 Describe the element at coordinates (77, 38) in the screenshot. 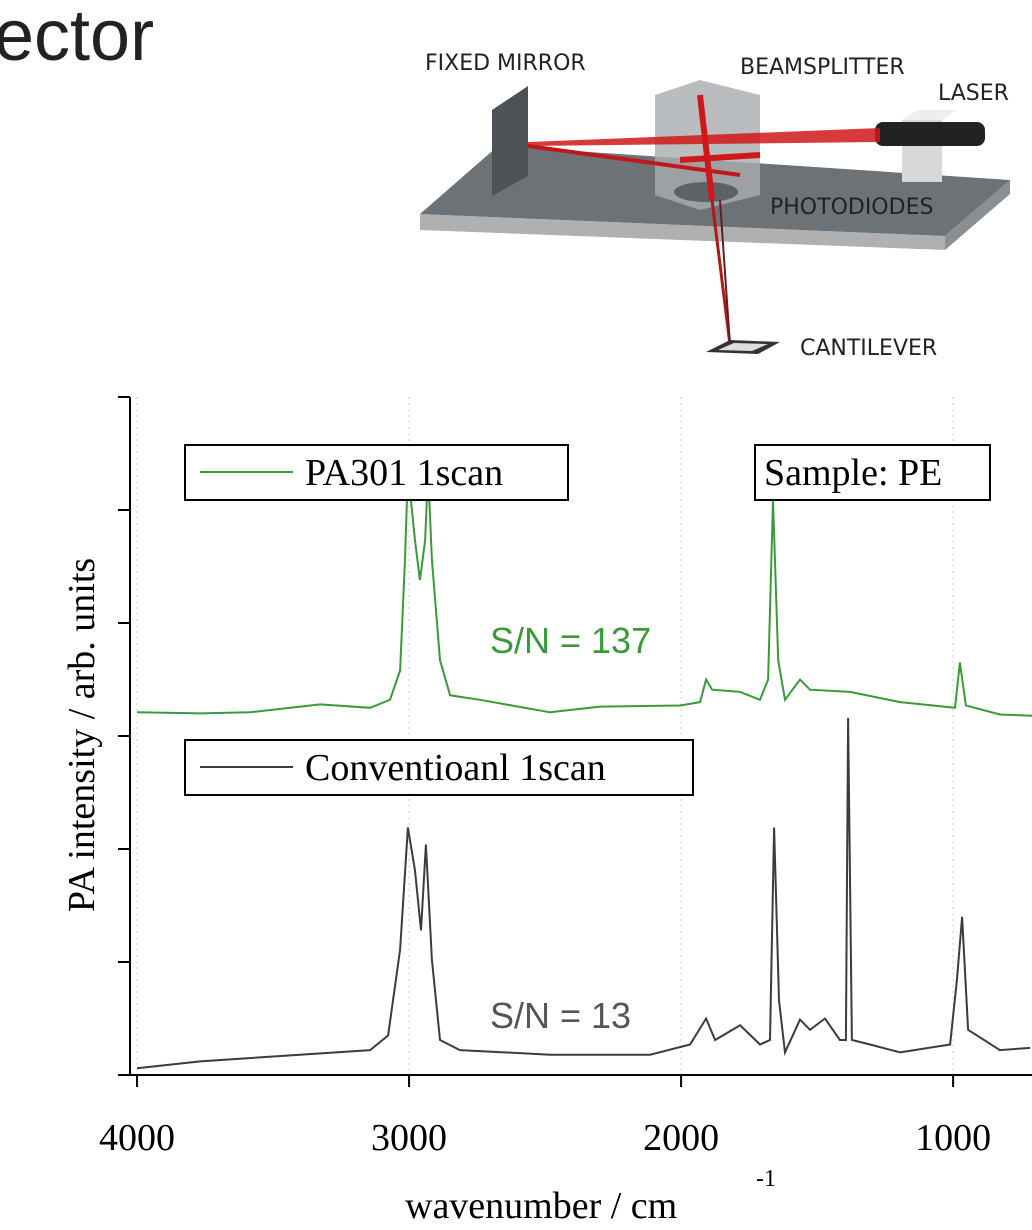

I see `slide-title: ector` at that location.